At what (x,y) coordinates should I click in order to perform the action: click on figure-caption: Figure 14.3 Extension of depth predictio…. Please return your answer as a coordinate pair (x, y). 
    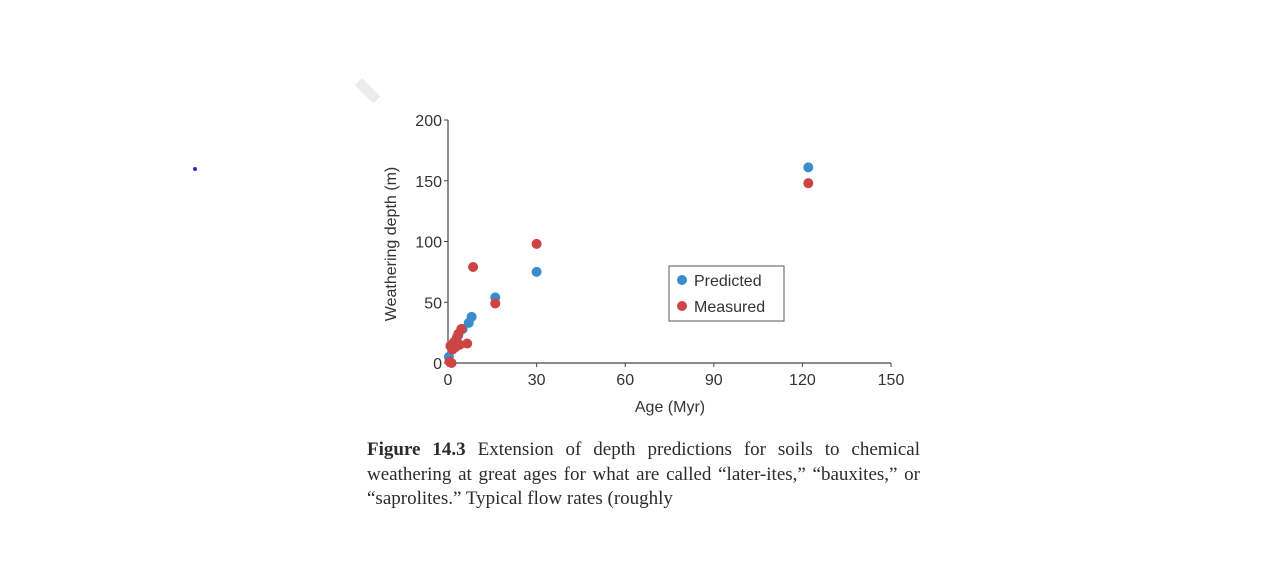
    Looking at the image, I should click on (643, 475).